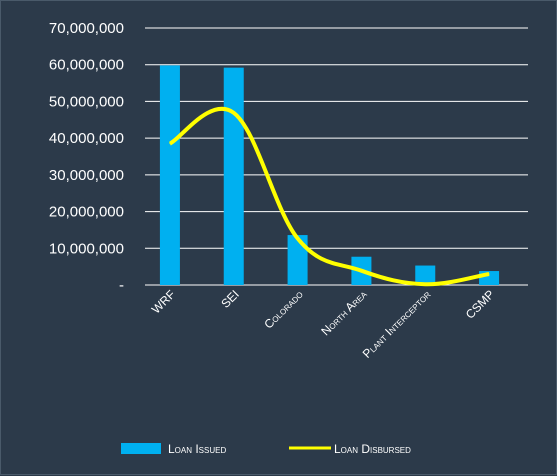  What do you see at coordinates (197, 449) in the screenshot?
I see `legend-label-loan-issued: Loan Issued` at bounding box center [197, 449].